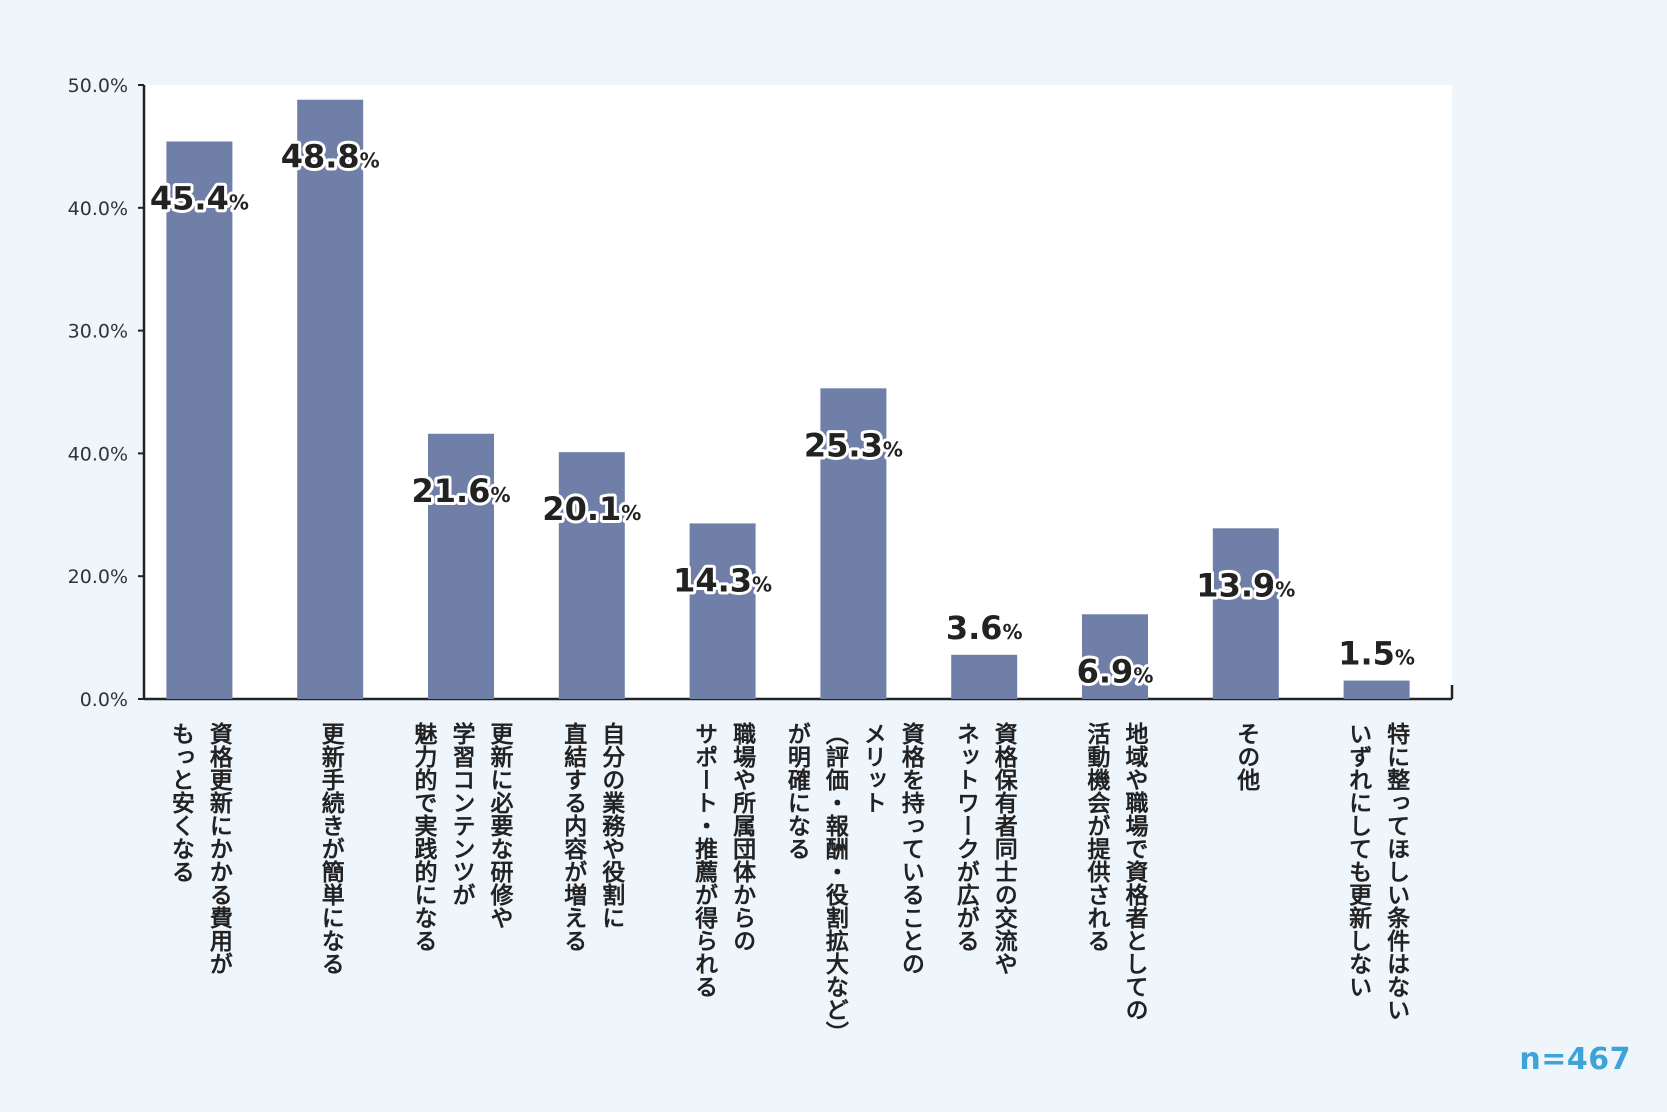 This screenshot has height=1112, width=1667. What do you see at coordinates (500, 825) in the screenshot?
I see `category-label: 更新に必要な研修や` at bounding box center [500, 825].